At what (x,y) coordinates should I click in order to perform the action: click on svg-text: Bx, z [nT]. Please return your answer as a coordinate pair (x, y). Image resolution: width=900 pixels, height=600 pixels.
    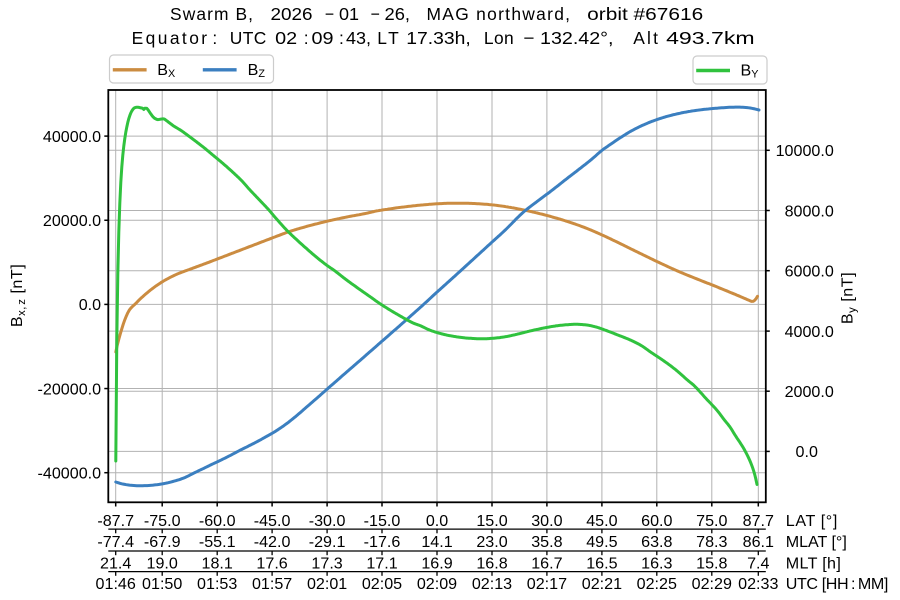
    Looking at the image, I should click on (18, 295).